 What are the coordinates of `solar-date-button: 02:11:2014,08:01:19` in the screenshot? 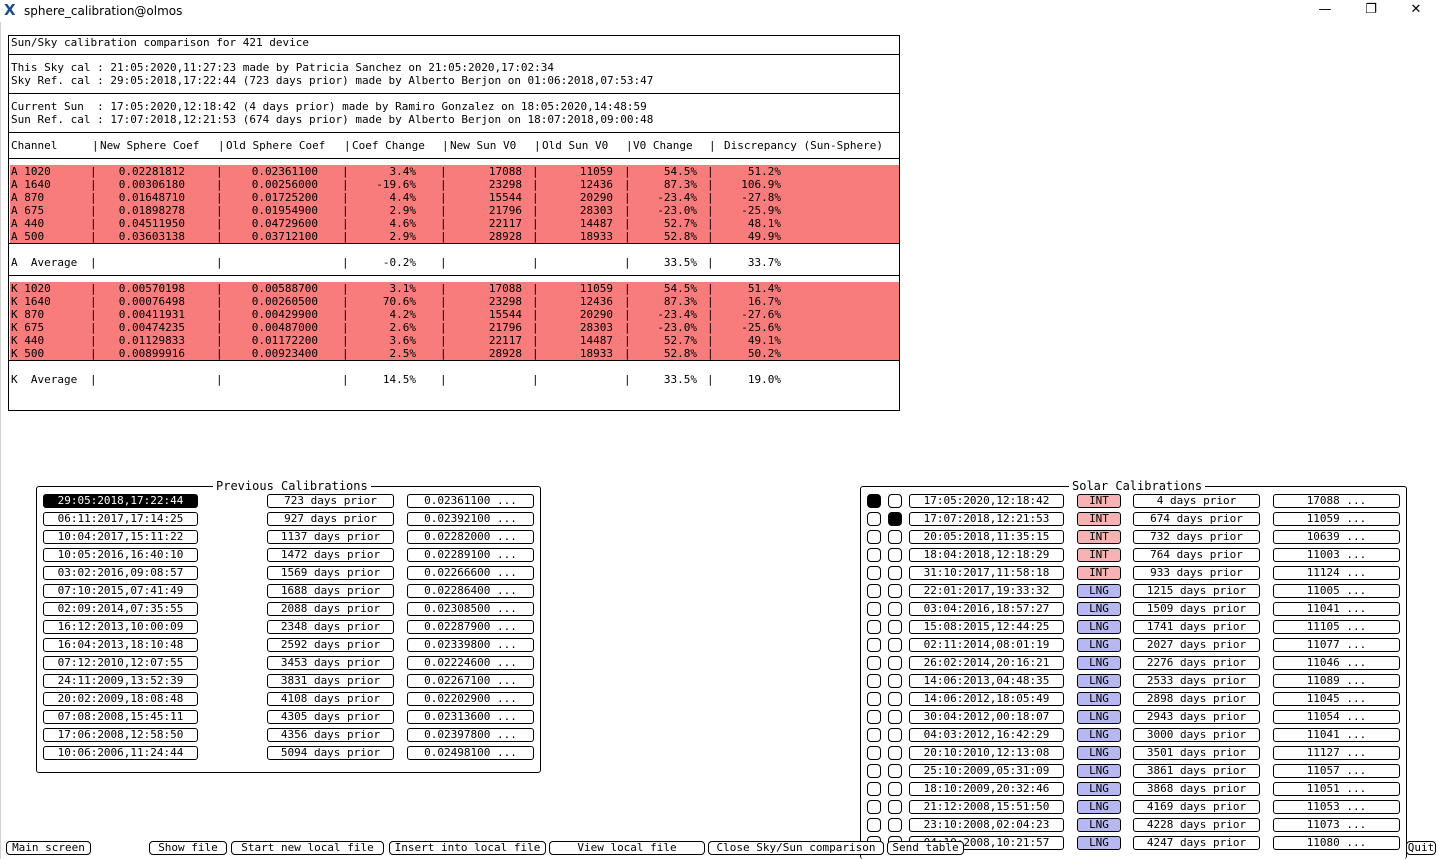 It's located at (986, 645).